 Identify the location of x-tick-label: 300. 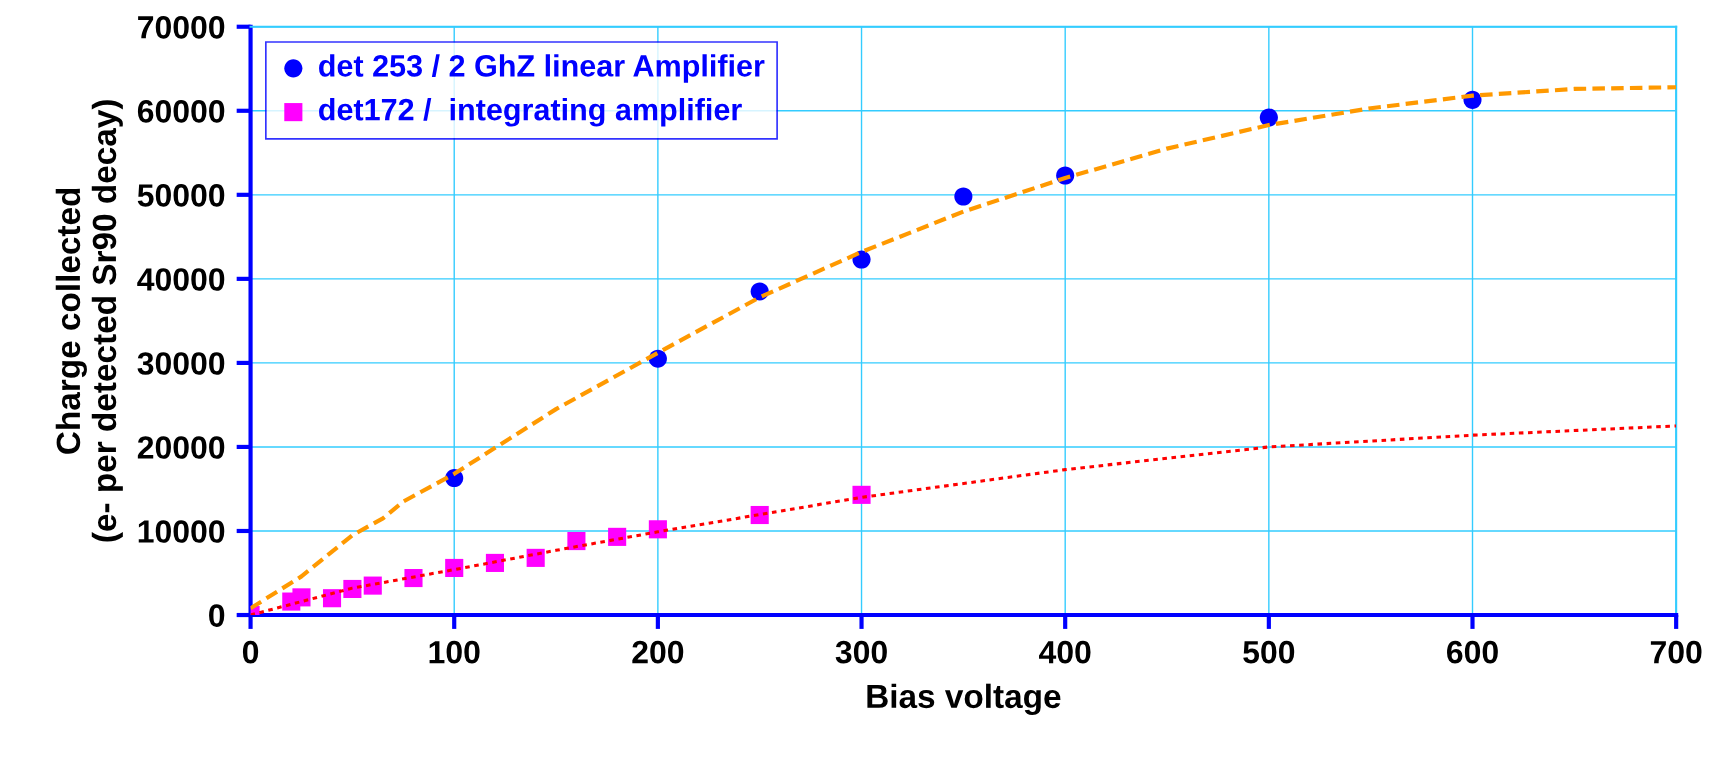
(861, 652).